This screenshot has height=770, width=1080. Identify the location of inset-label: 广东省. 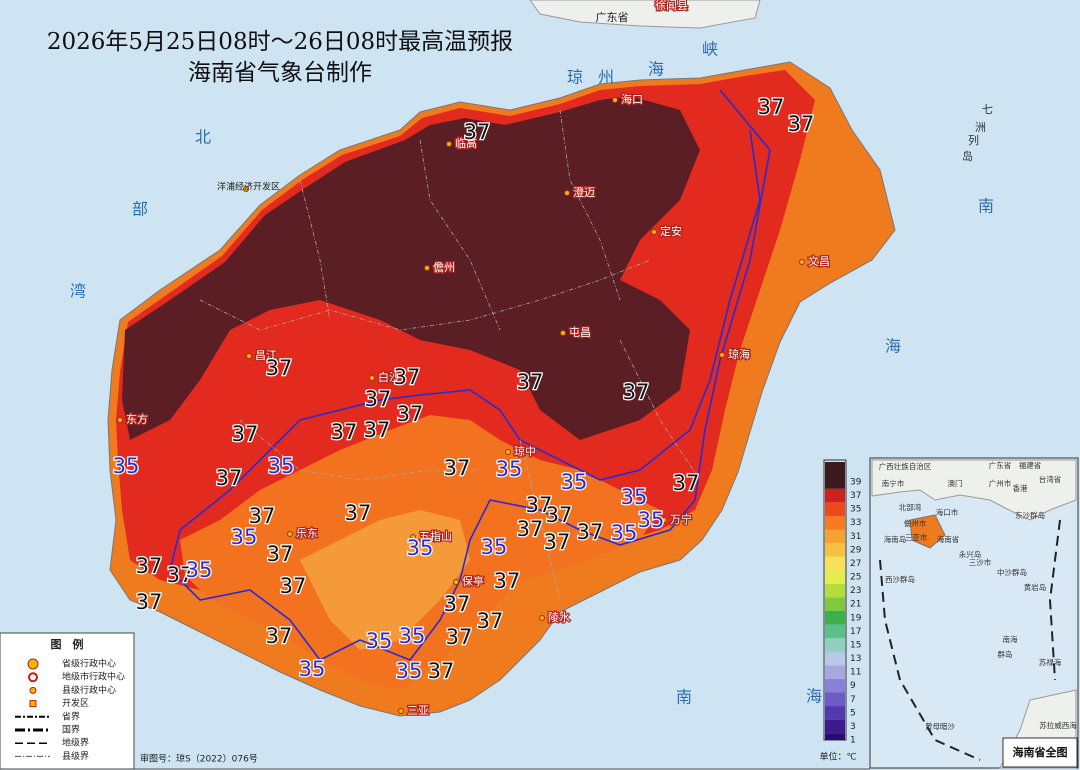
(1000, 465).